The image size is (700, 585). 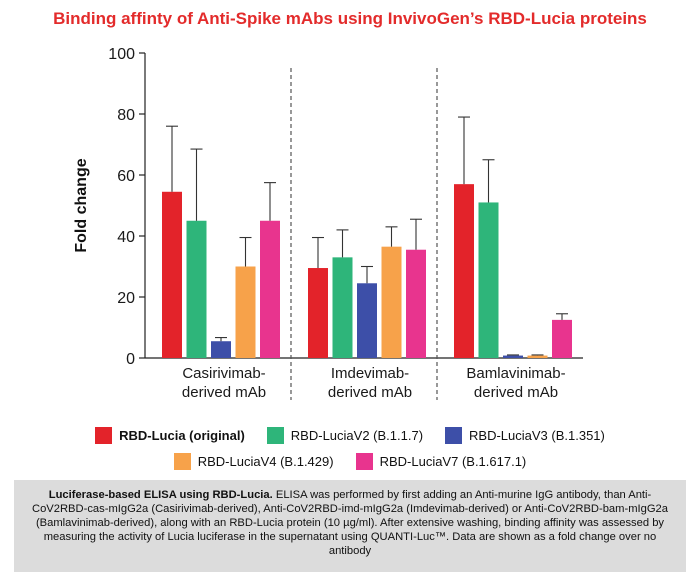 I want to click on y-tick-label: 80, so click(x=126, y=115).